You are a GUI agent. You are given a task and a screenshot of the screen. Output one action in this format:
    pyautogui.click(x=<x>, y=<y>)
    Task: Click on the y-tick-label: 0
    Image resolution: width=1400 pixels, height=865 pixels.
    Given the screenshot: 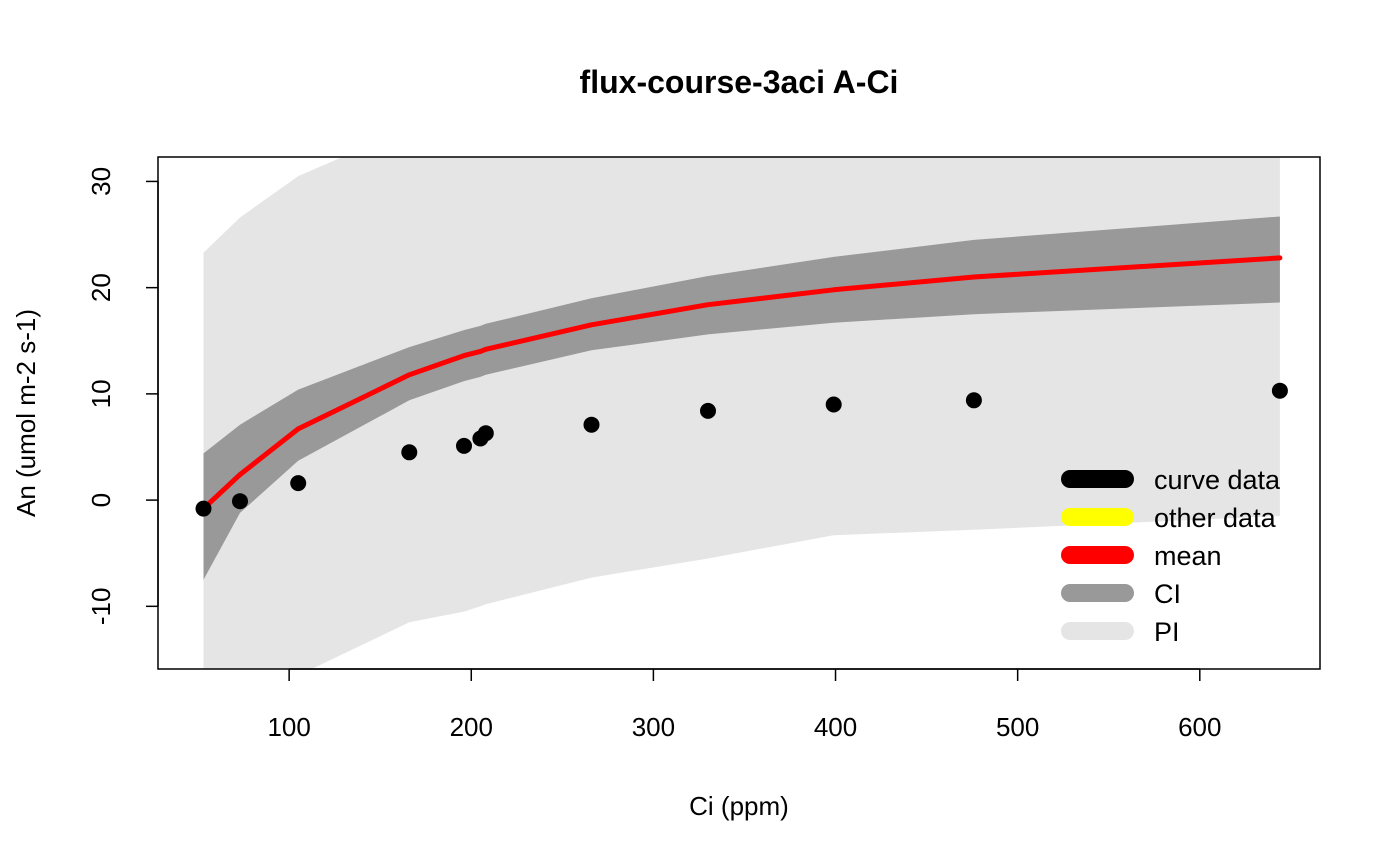 What is the action you would take?
    pyautogui.click(x=101, y=500)
    